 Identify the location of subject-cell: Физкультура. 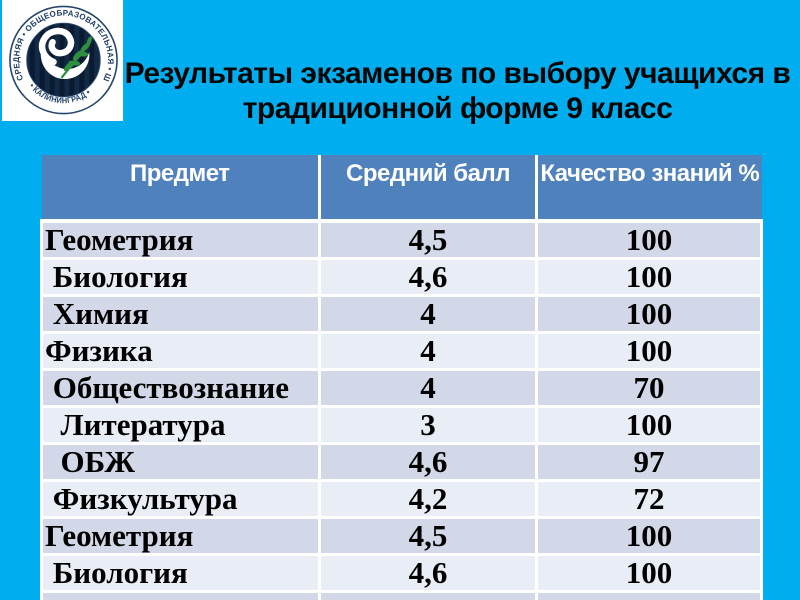
(180, 498).